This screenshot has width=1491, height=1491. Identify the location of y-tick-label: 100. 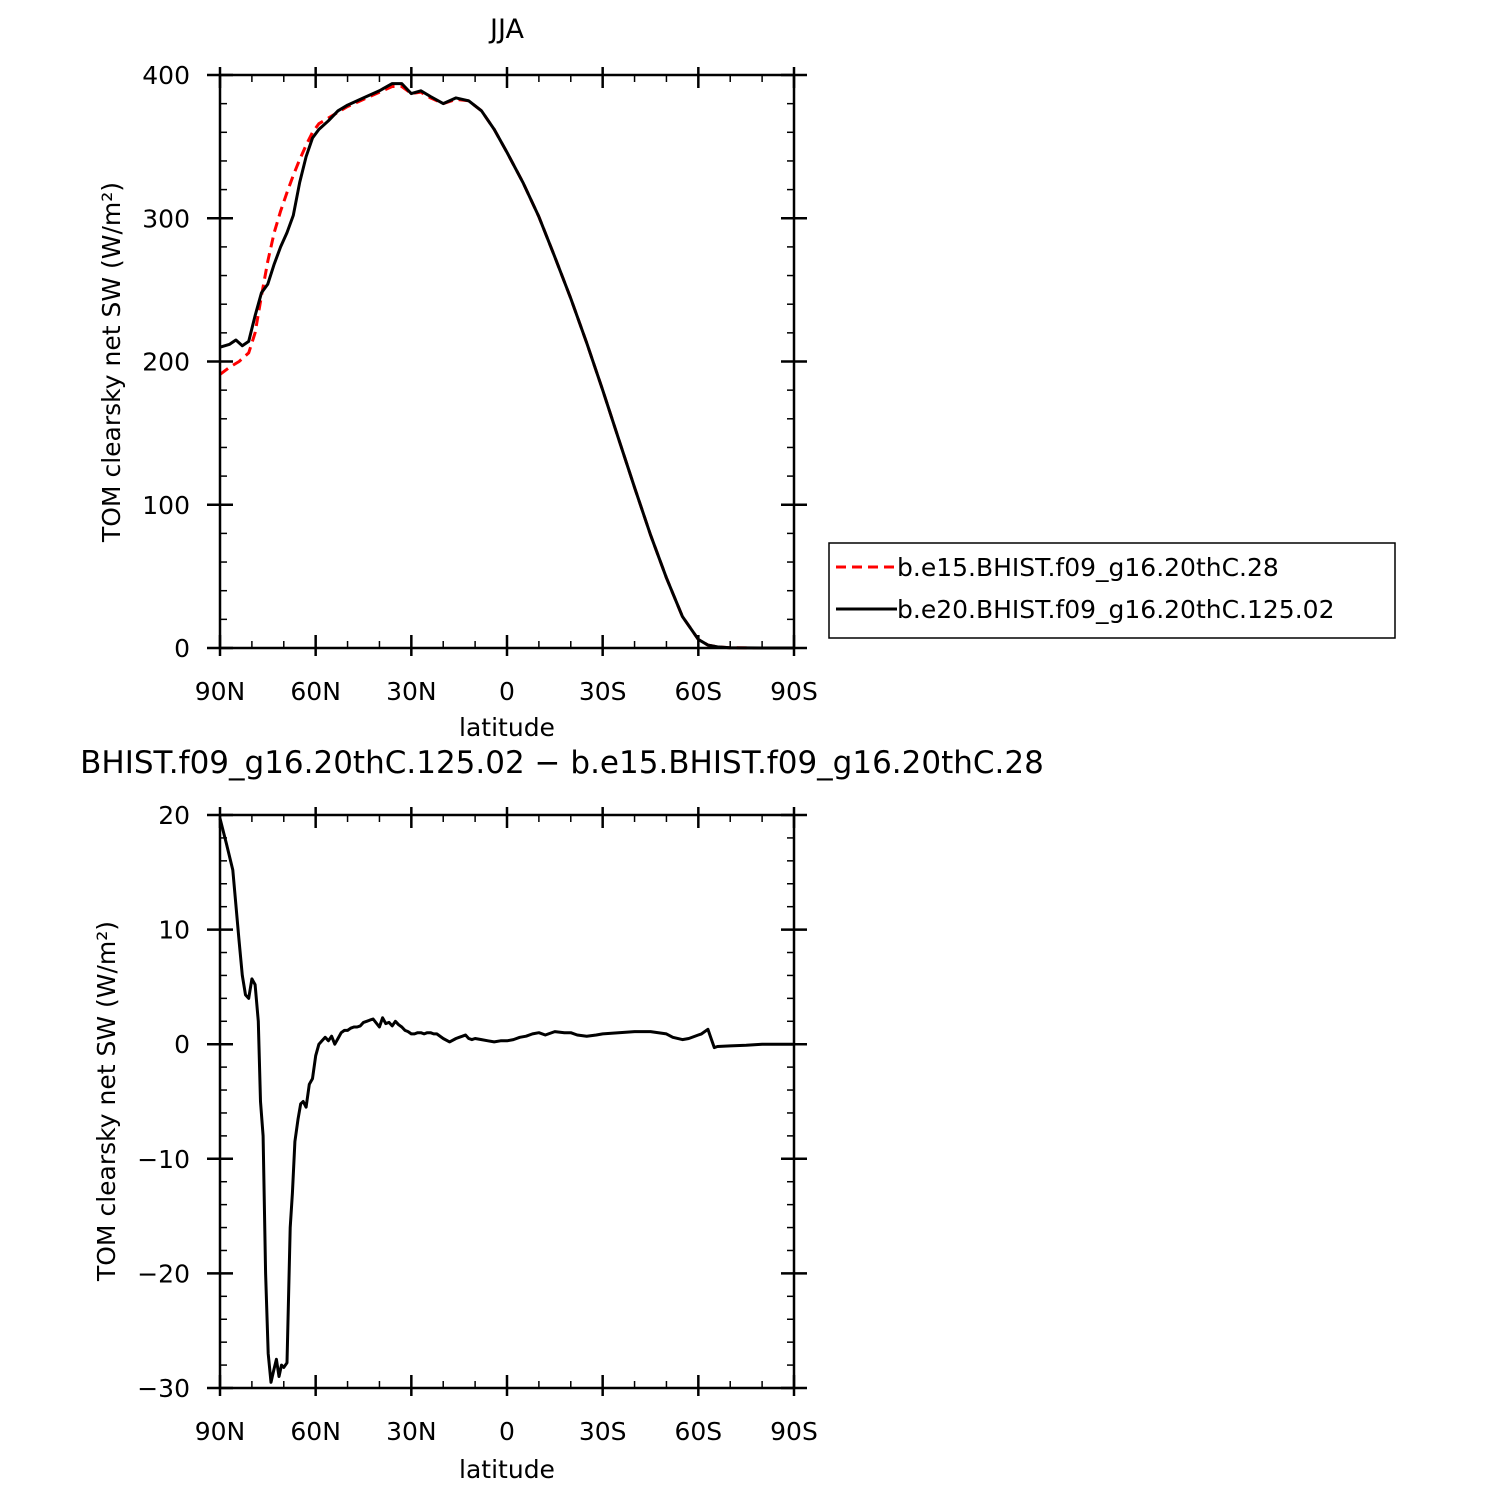
(166, 505).